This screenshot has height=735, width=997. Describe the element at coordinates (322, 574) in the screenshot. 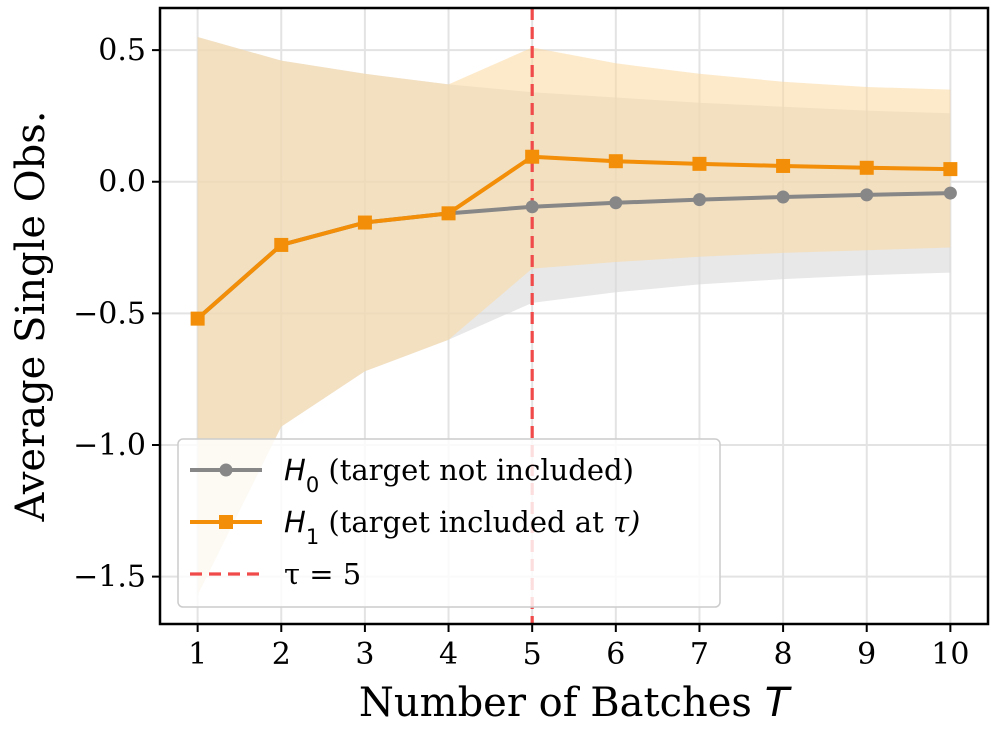

I see `legend-label-threshold: τ = 5` at that location.